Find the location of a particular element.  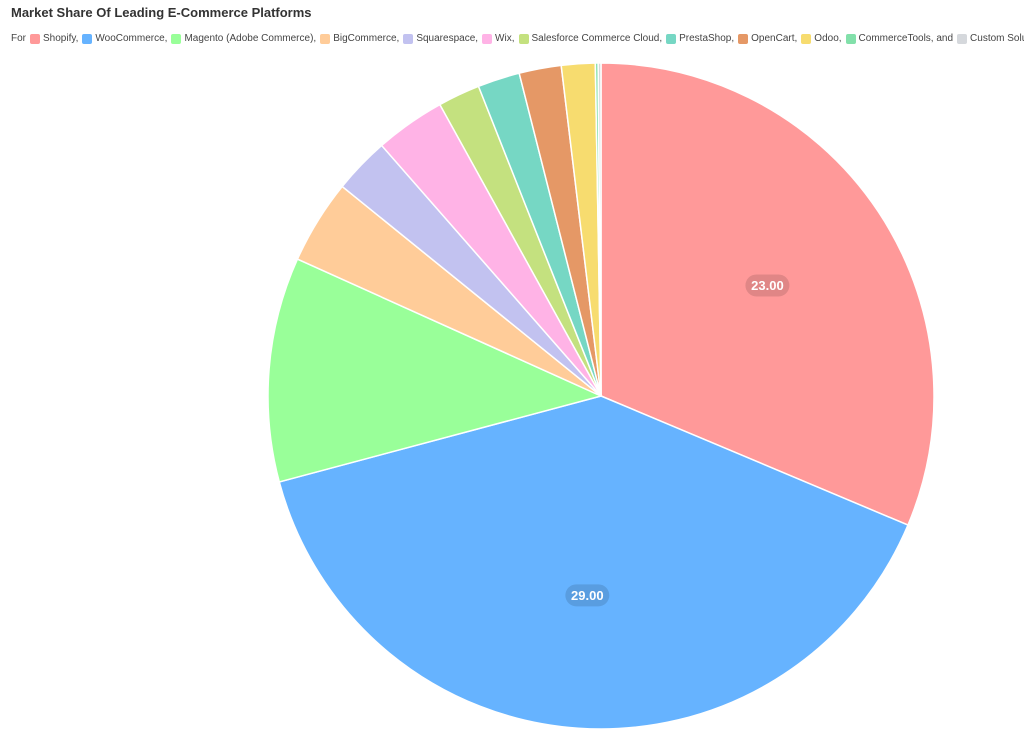

legend-label: BigCommerce, is located at coordinates (366, 38).